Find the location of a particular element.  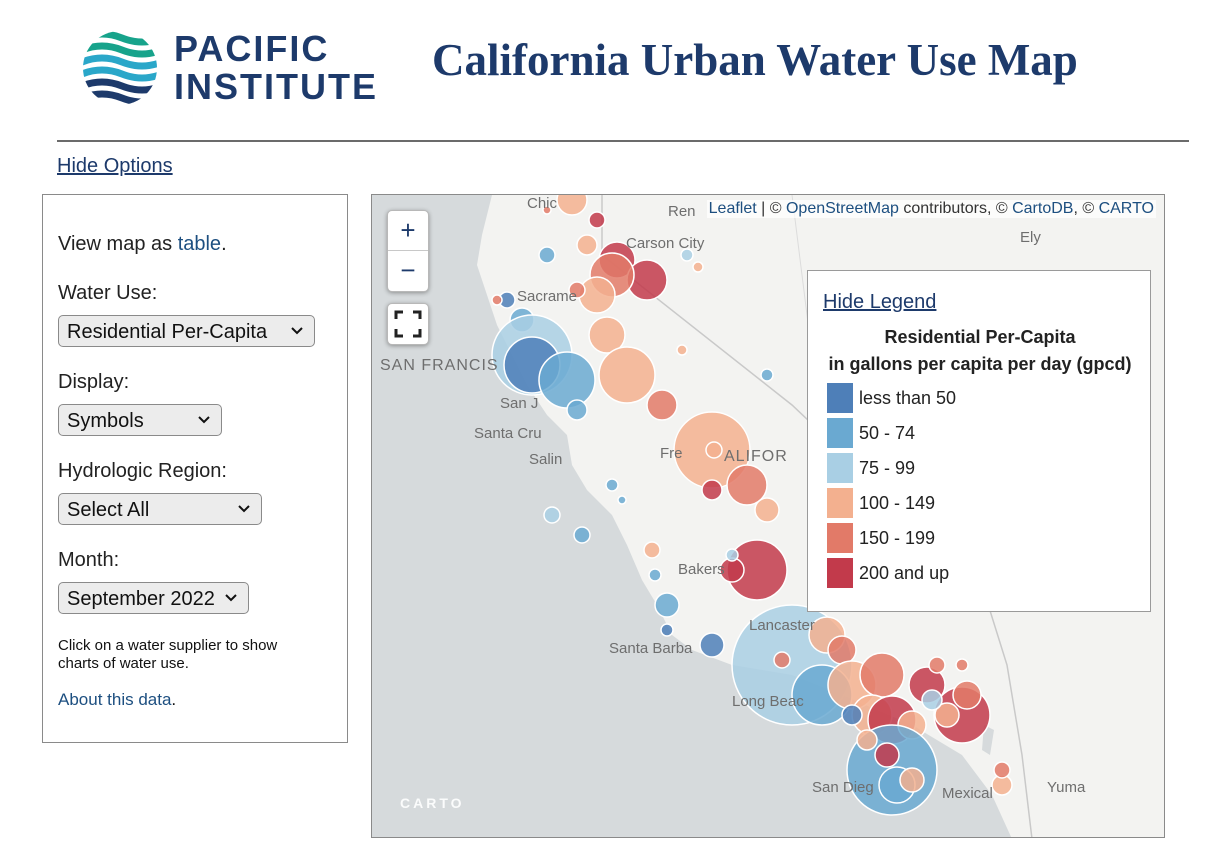

region-select: Select All is located at coordinates (160, 509).